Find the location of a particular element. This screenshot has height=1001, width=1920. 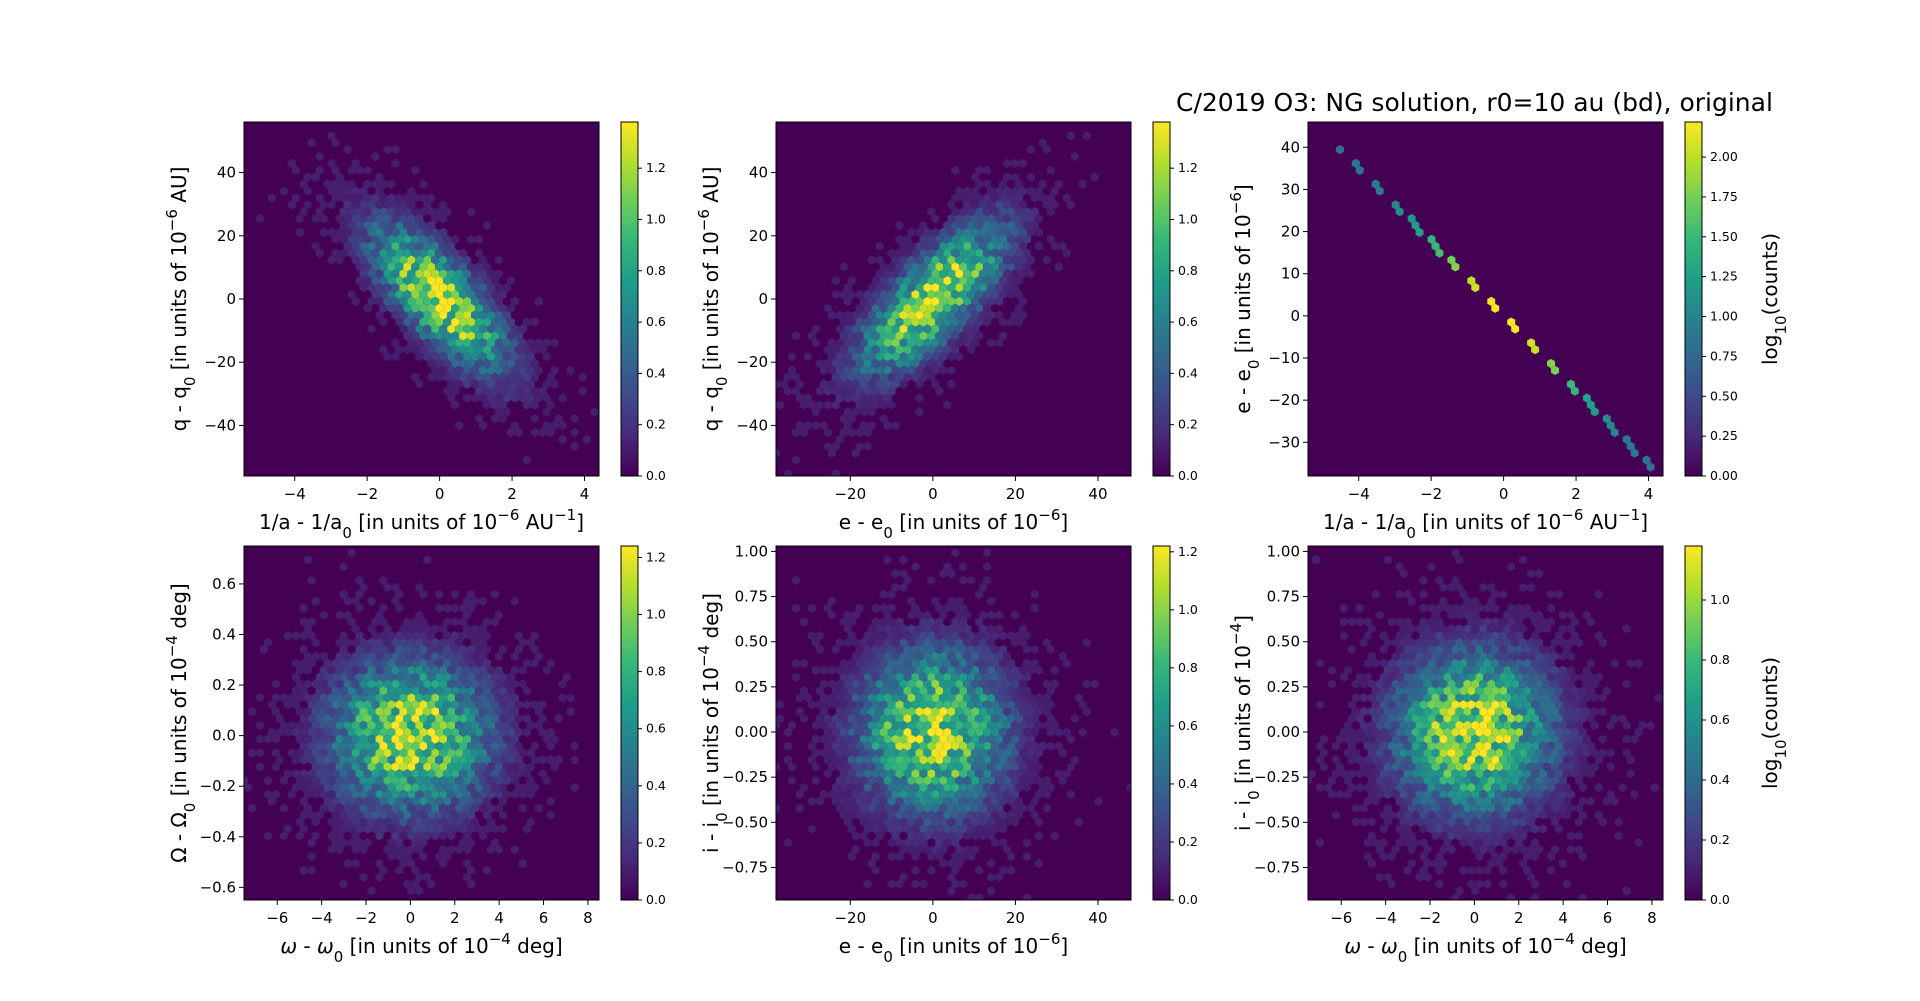

colorbar-tick-label: 0.25 is located at coordinates (1724, 435).